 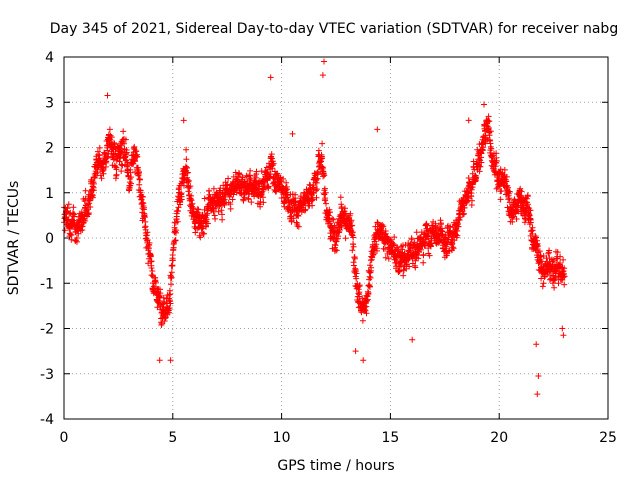 What do you see at coordinates (14, 238) in the screenshot?
I see `y-axis-label: SDTVAR / TECUs` at bounding box center [14, 238].